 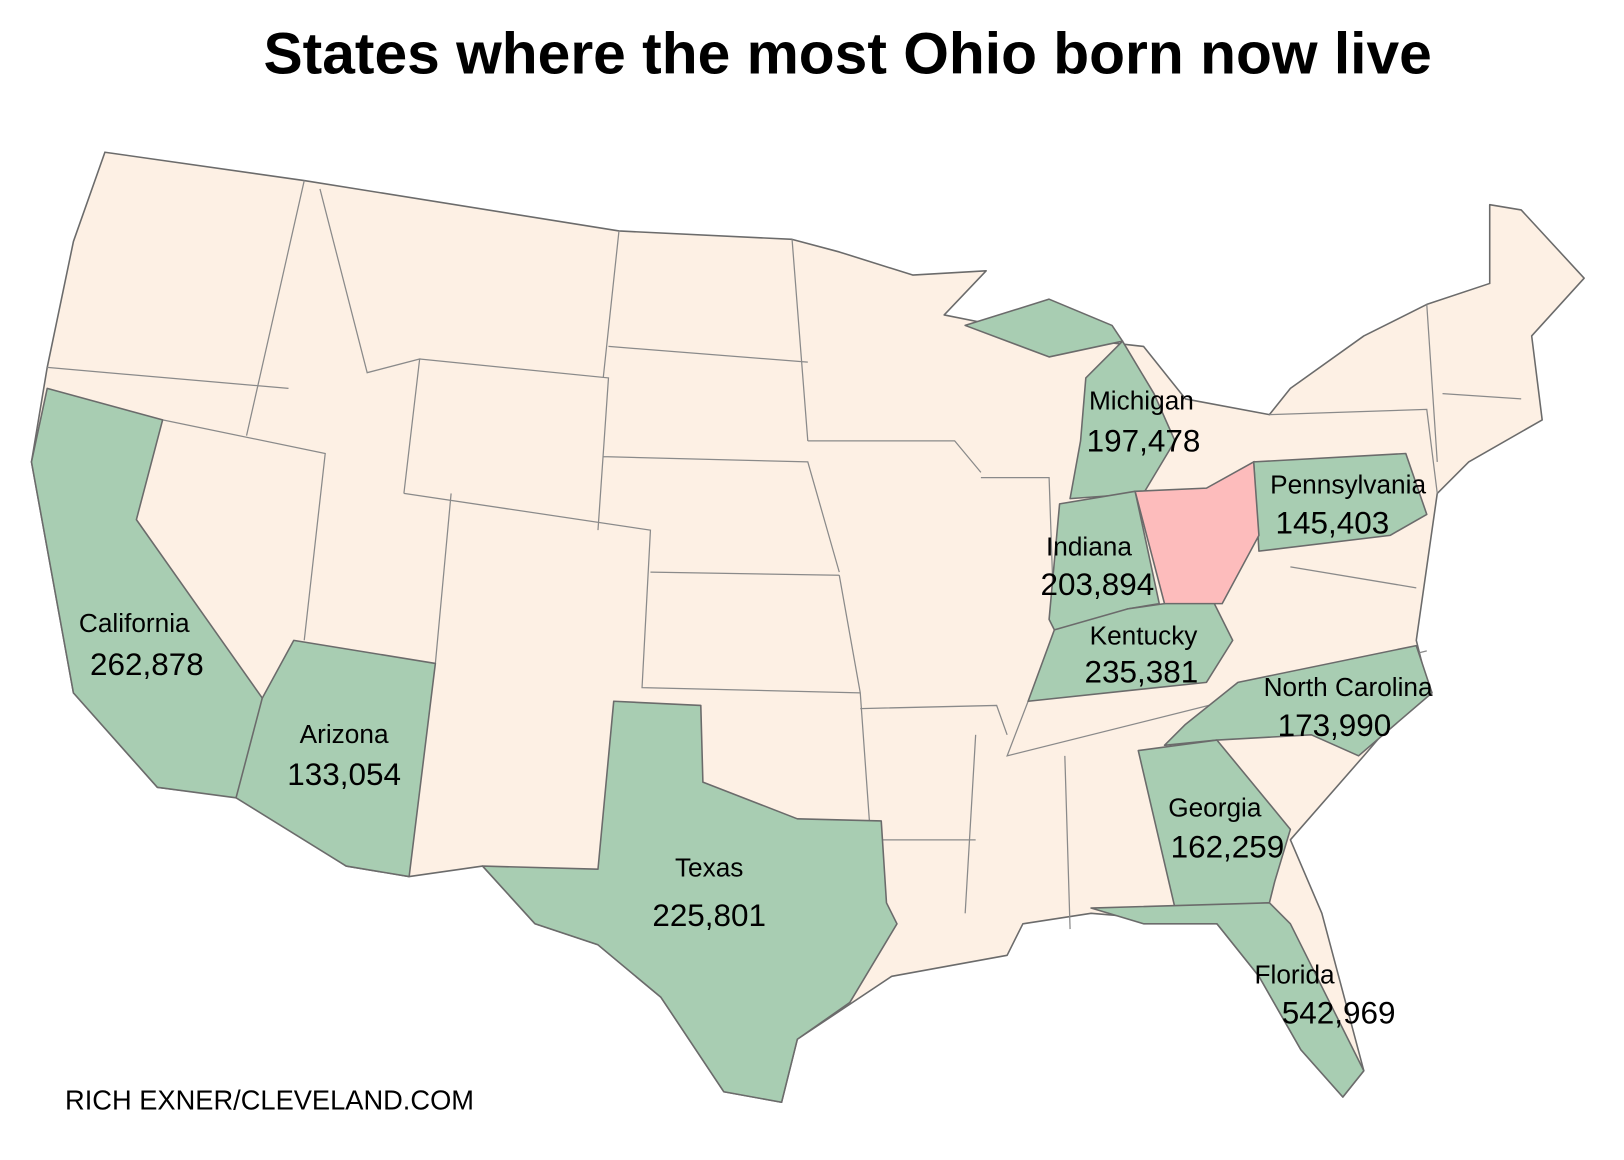 What do you see at coordinates (1215, 808) in the screenshot?
I see `state-name: Georgia` at bounding box center [1215, 808].